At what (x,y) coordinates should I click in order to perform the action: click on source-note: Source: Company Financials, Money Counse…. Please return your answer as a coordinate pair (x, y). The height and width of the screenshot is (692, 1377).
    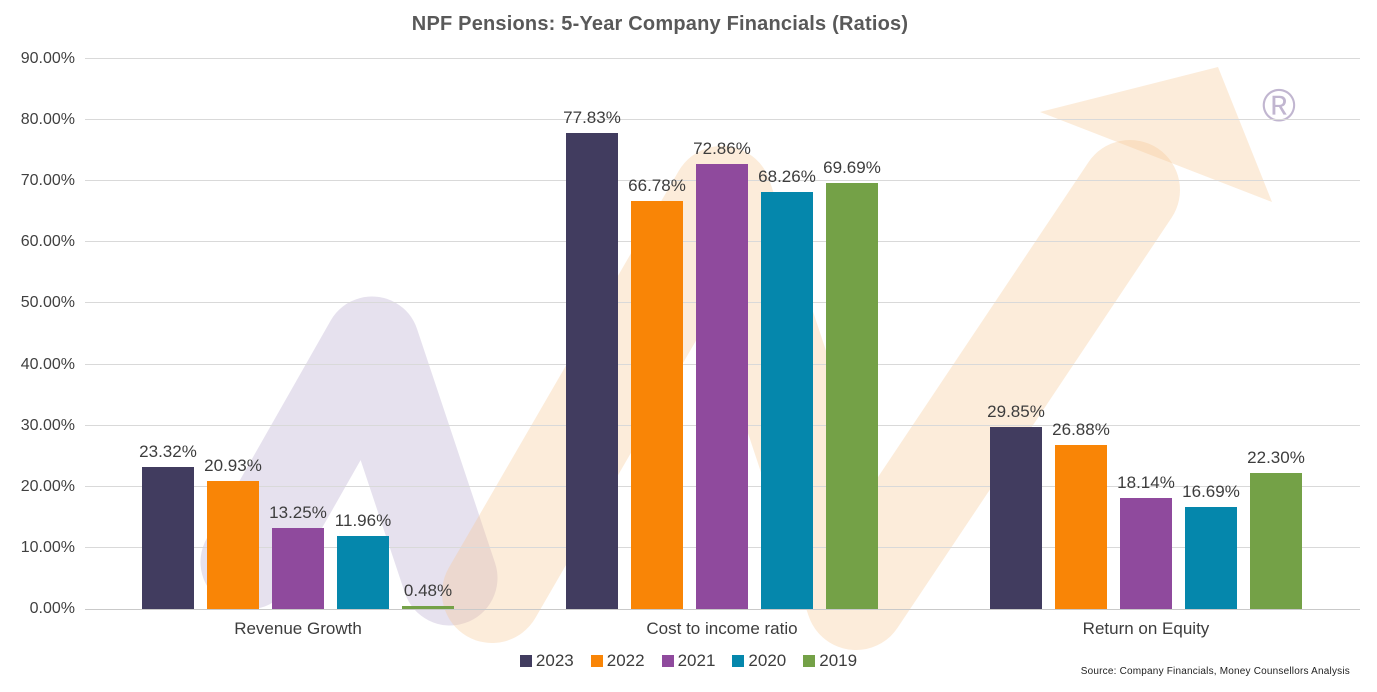
    Looking at the image, I should click on (1215, 671).